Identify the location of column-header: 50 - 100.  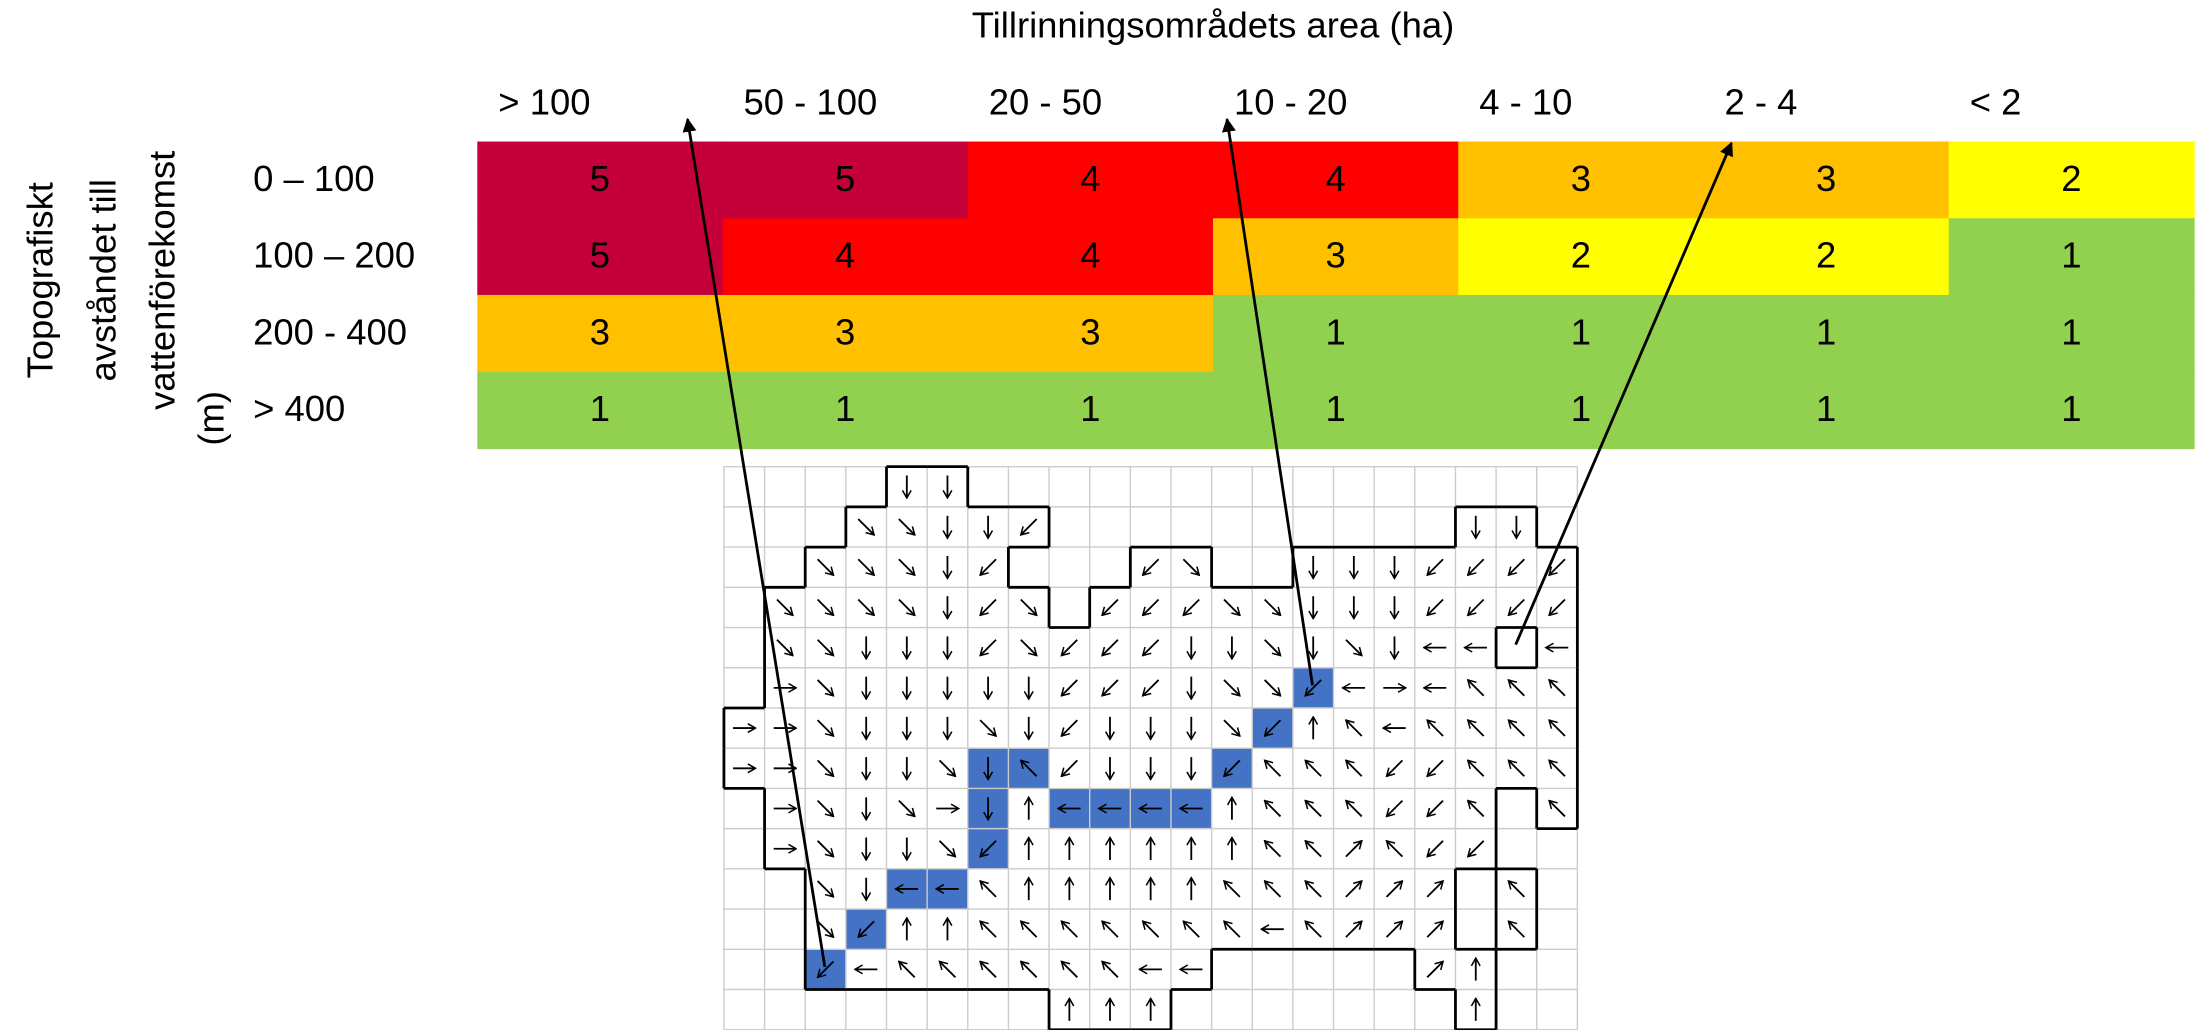
(811, 102).